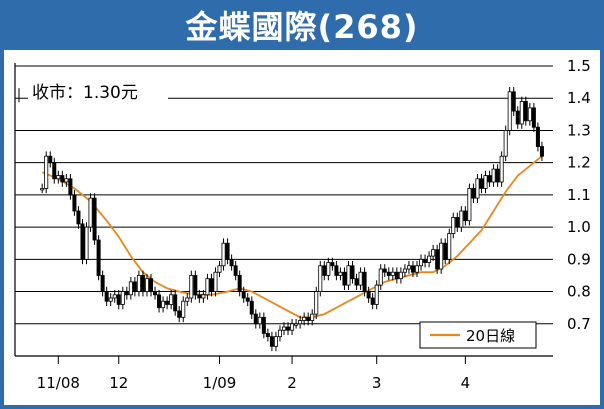 The height and width of the screenshot is (409, 604). What do you see at coordinates (253, 374) in the screenshot?
I see `x-tick-labels: 11/08 12 1/09 2 3 4` at bounding box center [253, 374].